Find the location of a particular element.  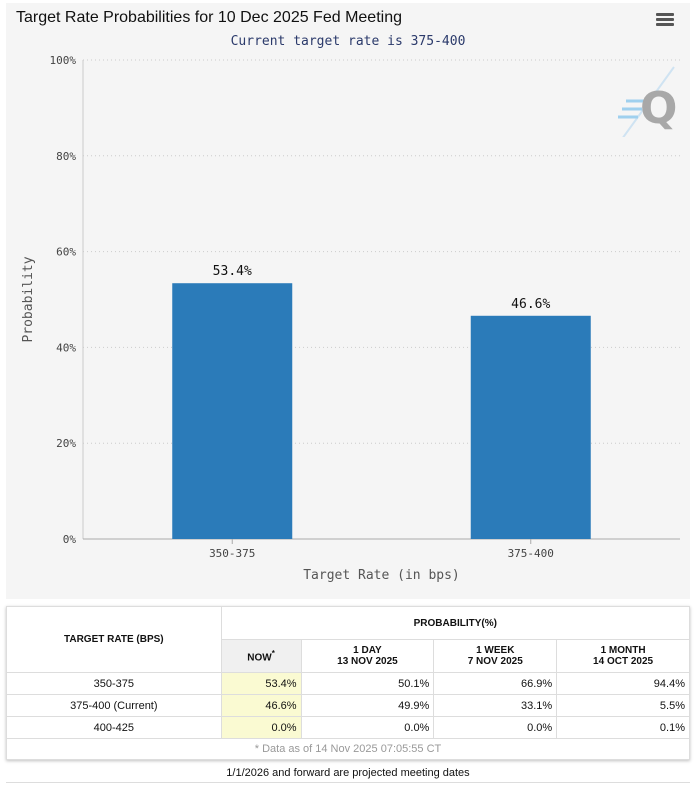

svg-text: Q is located at coordinates (658, 108).